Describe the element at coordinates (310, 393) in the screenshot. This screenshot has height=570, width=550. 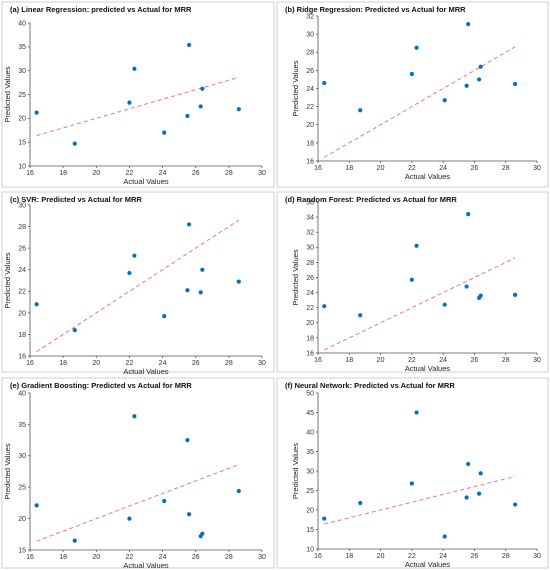
I see `y-tick-label: 50` at that location.